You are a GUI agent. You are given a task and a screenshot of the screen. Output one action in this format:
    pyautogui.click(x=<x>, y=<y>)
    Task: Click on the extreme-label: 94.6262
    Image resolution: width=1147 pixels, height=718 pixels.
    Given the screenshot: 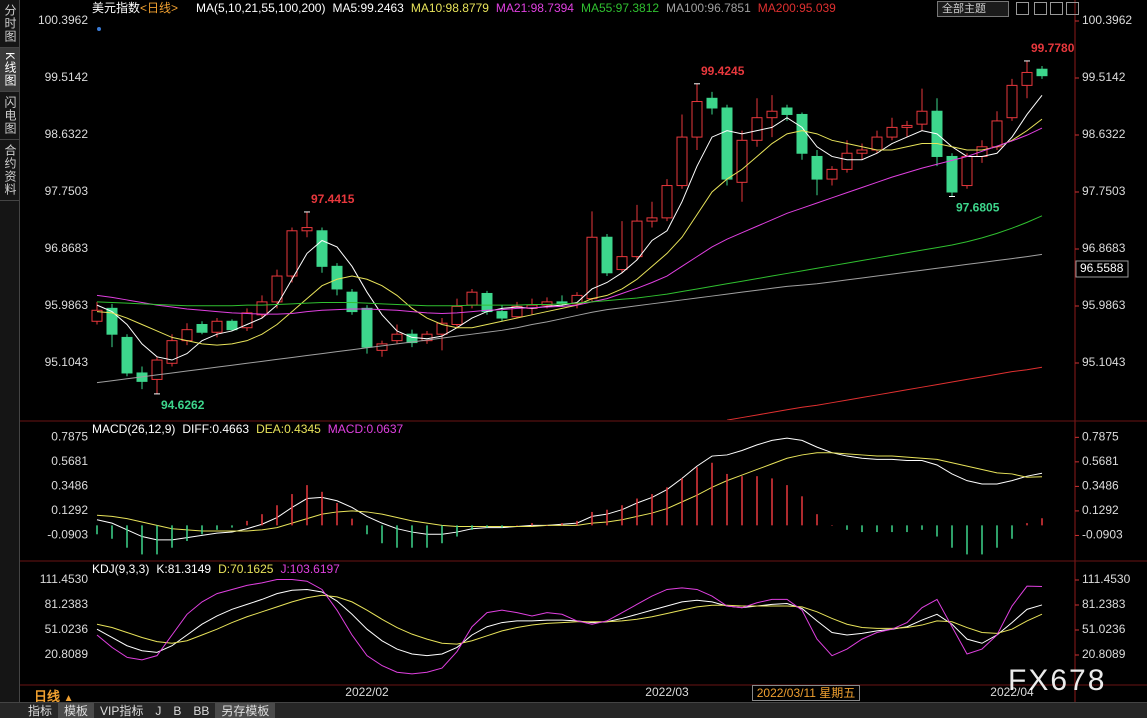 What is the action you would take?
    pyautogui.click(x=183, y=405)
    